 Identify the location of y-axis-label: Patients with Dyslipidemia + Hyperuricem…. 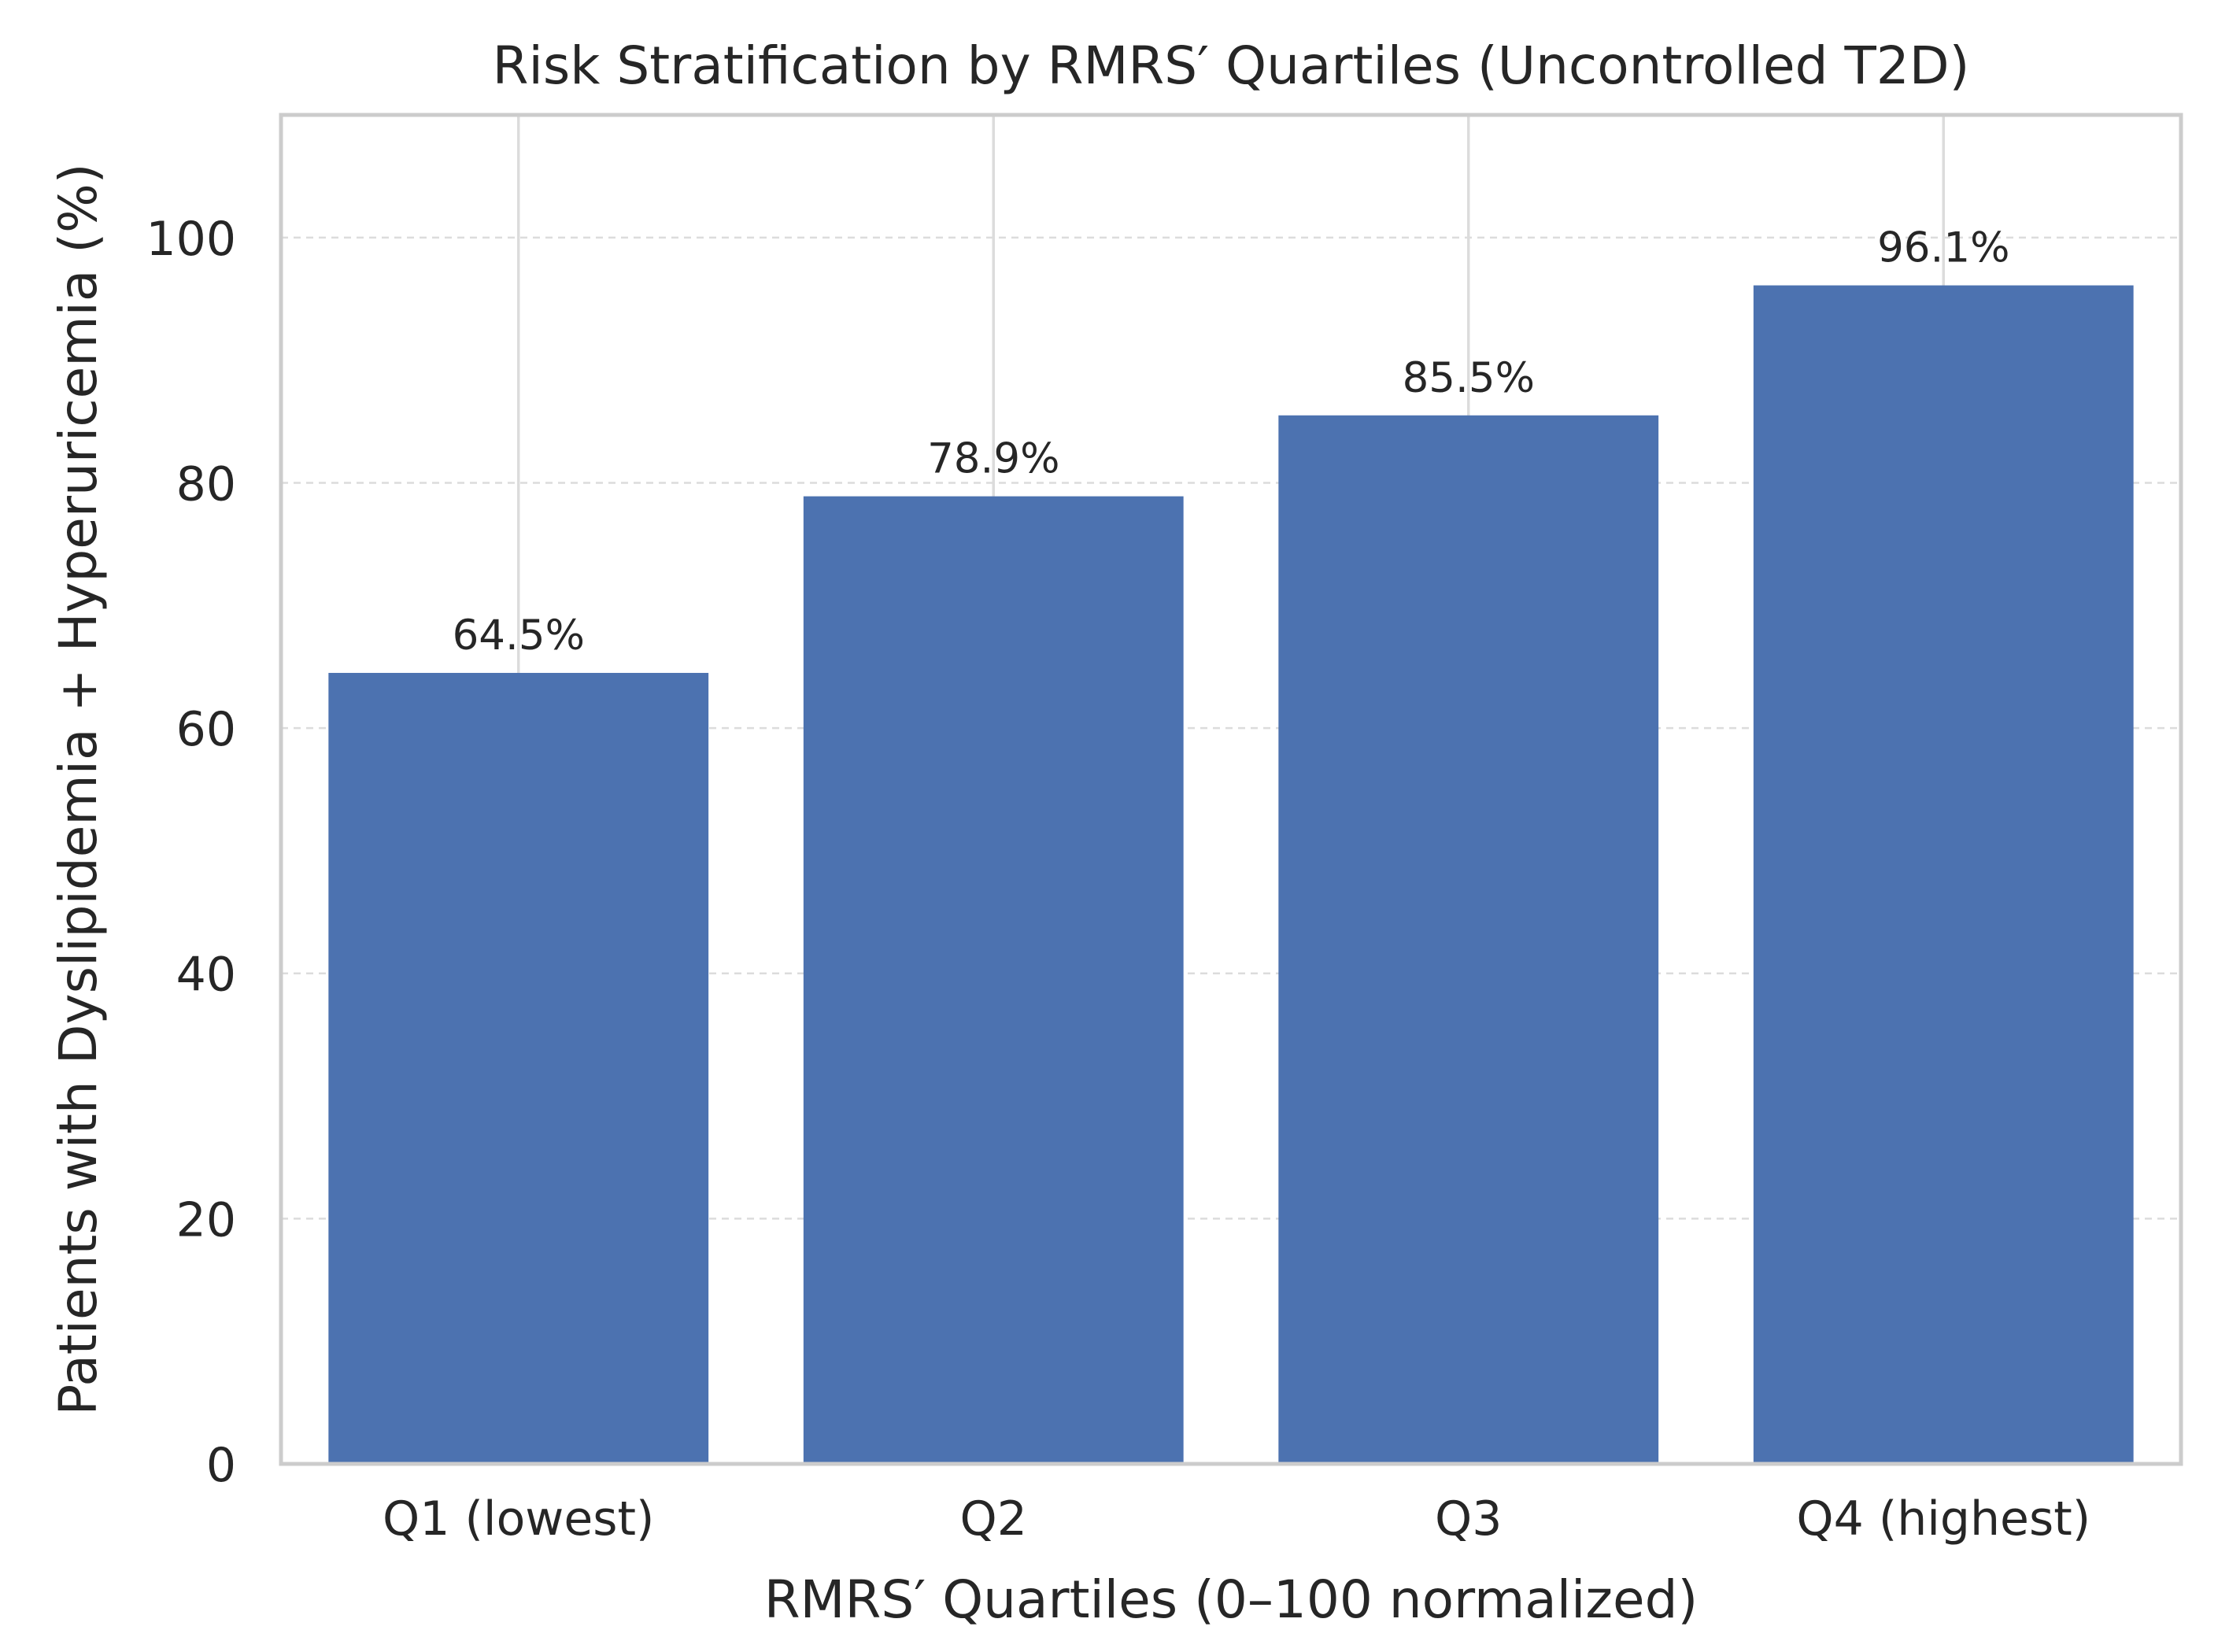
(78, 790).